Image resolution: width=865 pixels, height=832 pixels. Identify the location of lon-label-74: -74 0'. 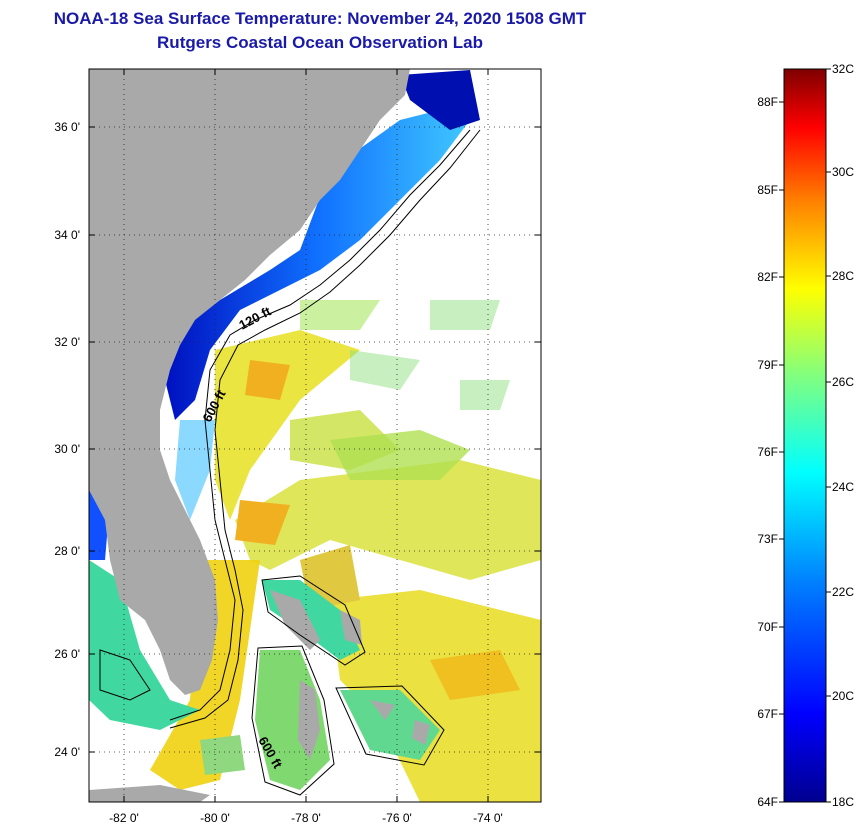
(488, 818).